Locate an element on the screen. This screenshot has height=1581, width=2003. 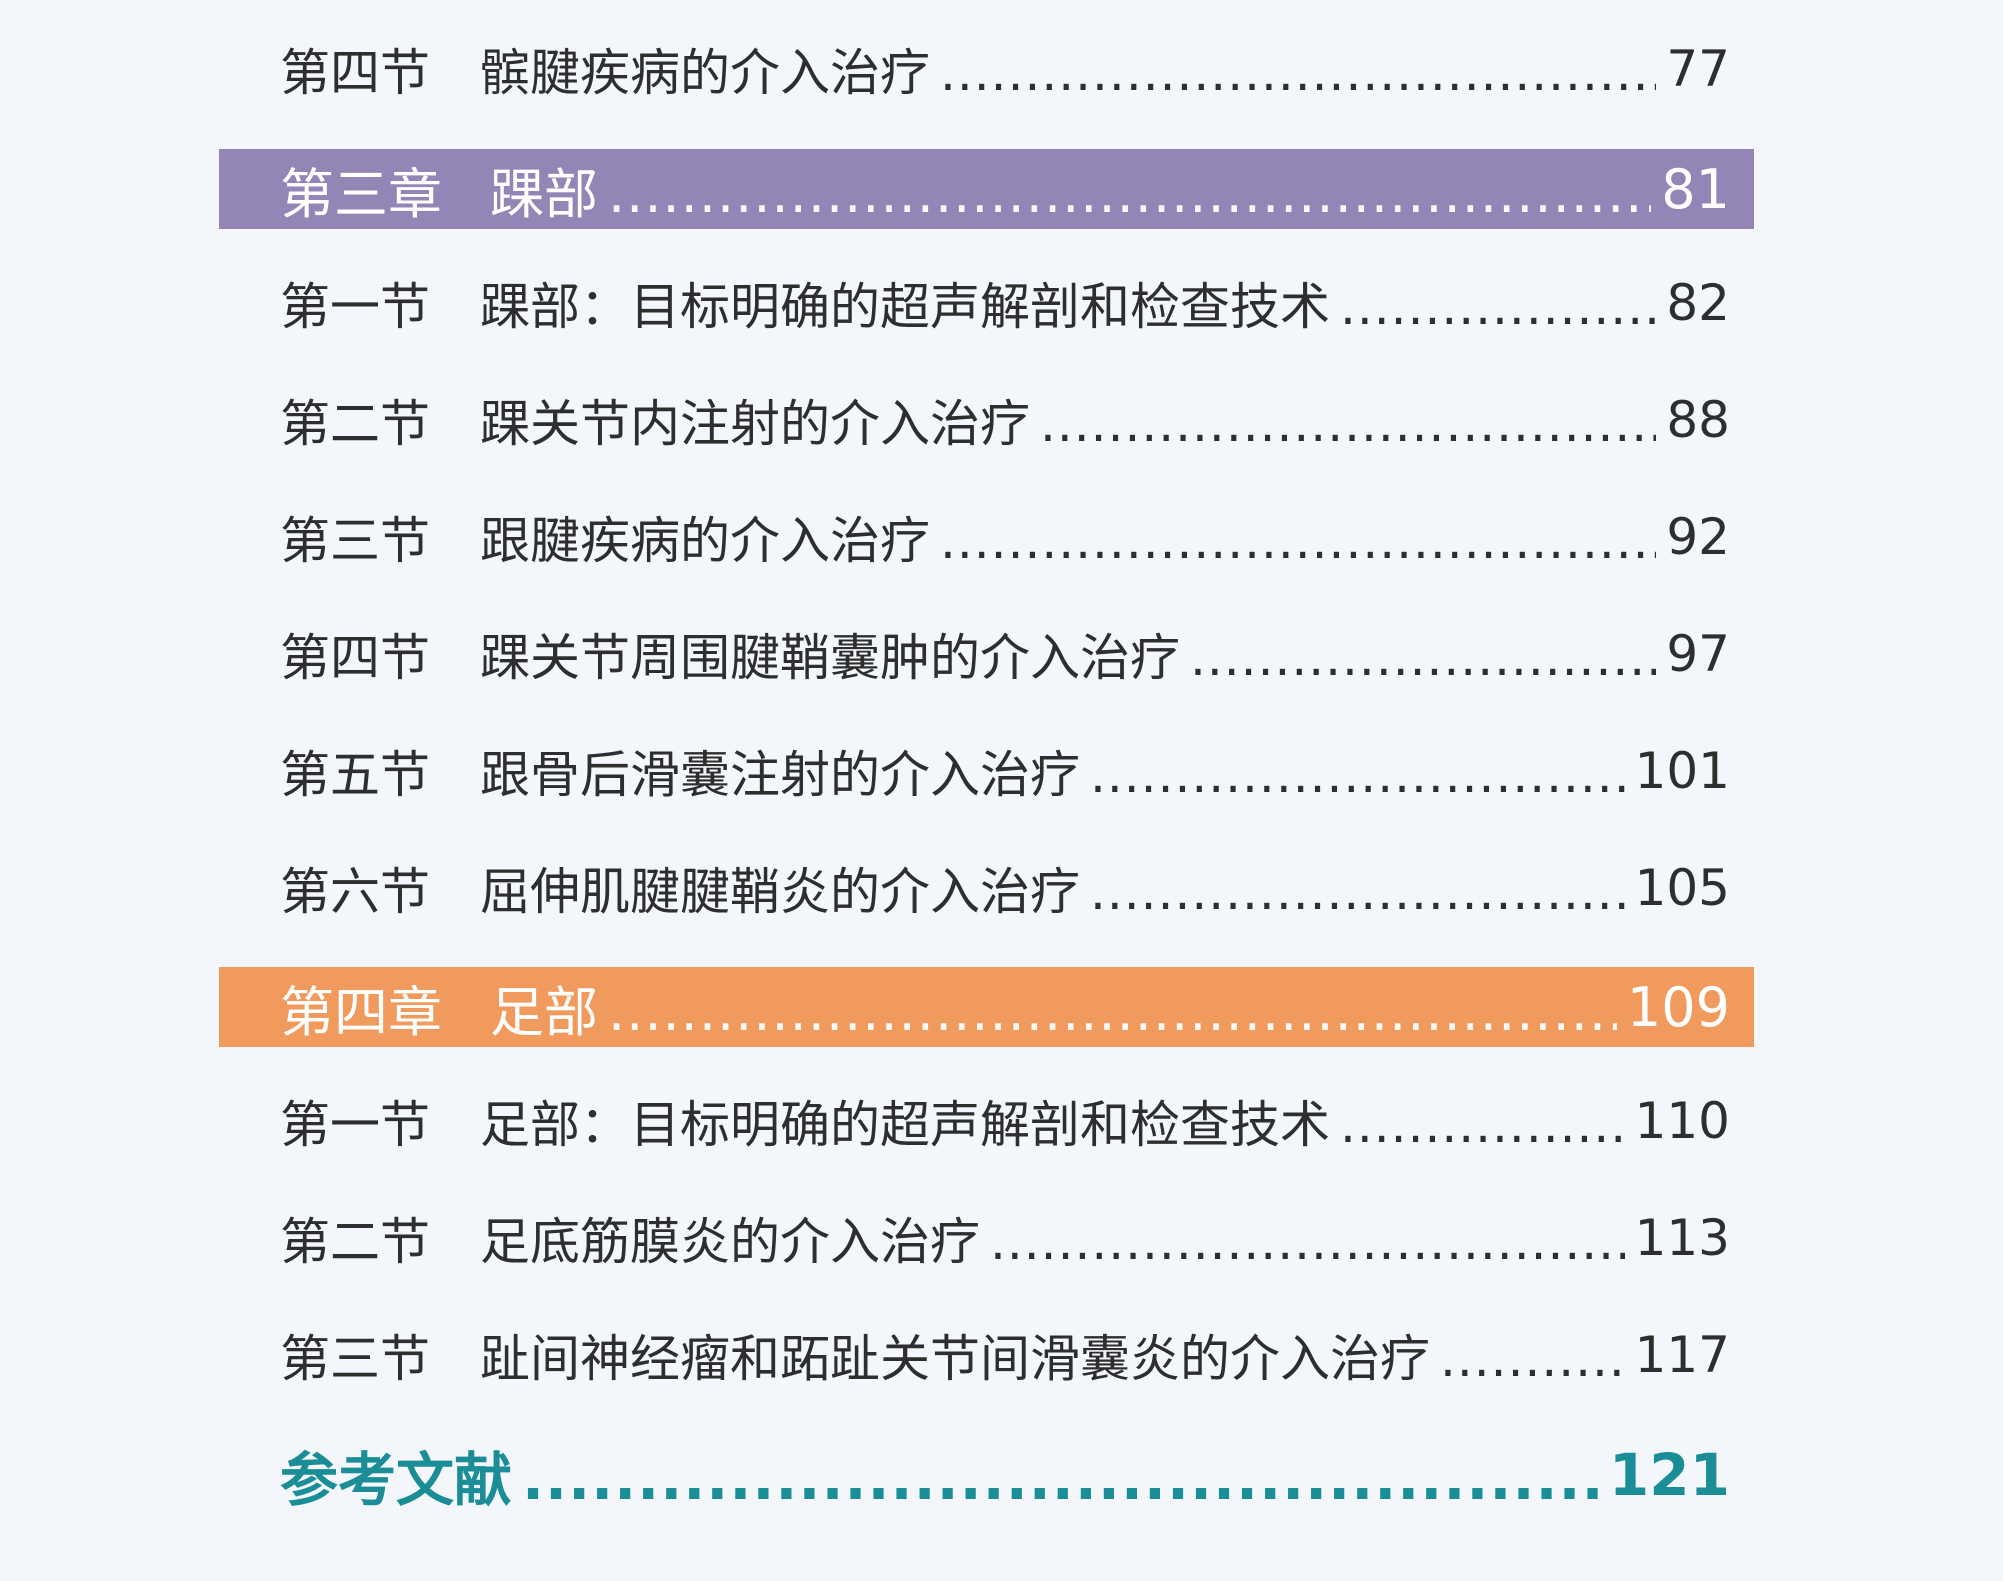
section-title: 跟骨后滑囊注射的介入治疗 is located at coordinates (780, 774).